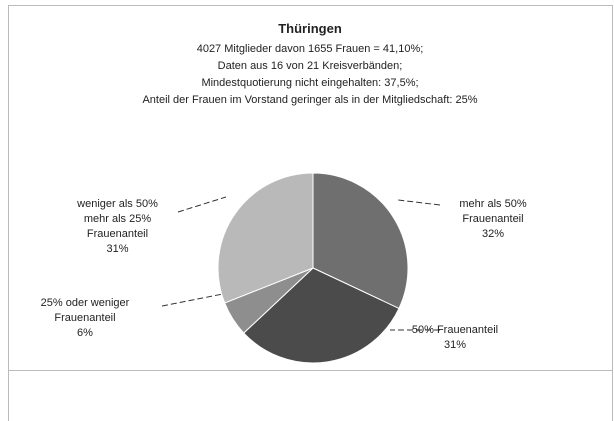 The width and height of the screenshot is (614, 421). Describe the element at coordinates (493, 211) in the screenshot. I see `category-label: mehr als 50% Frauenanteil` at that location.